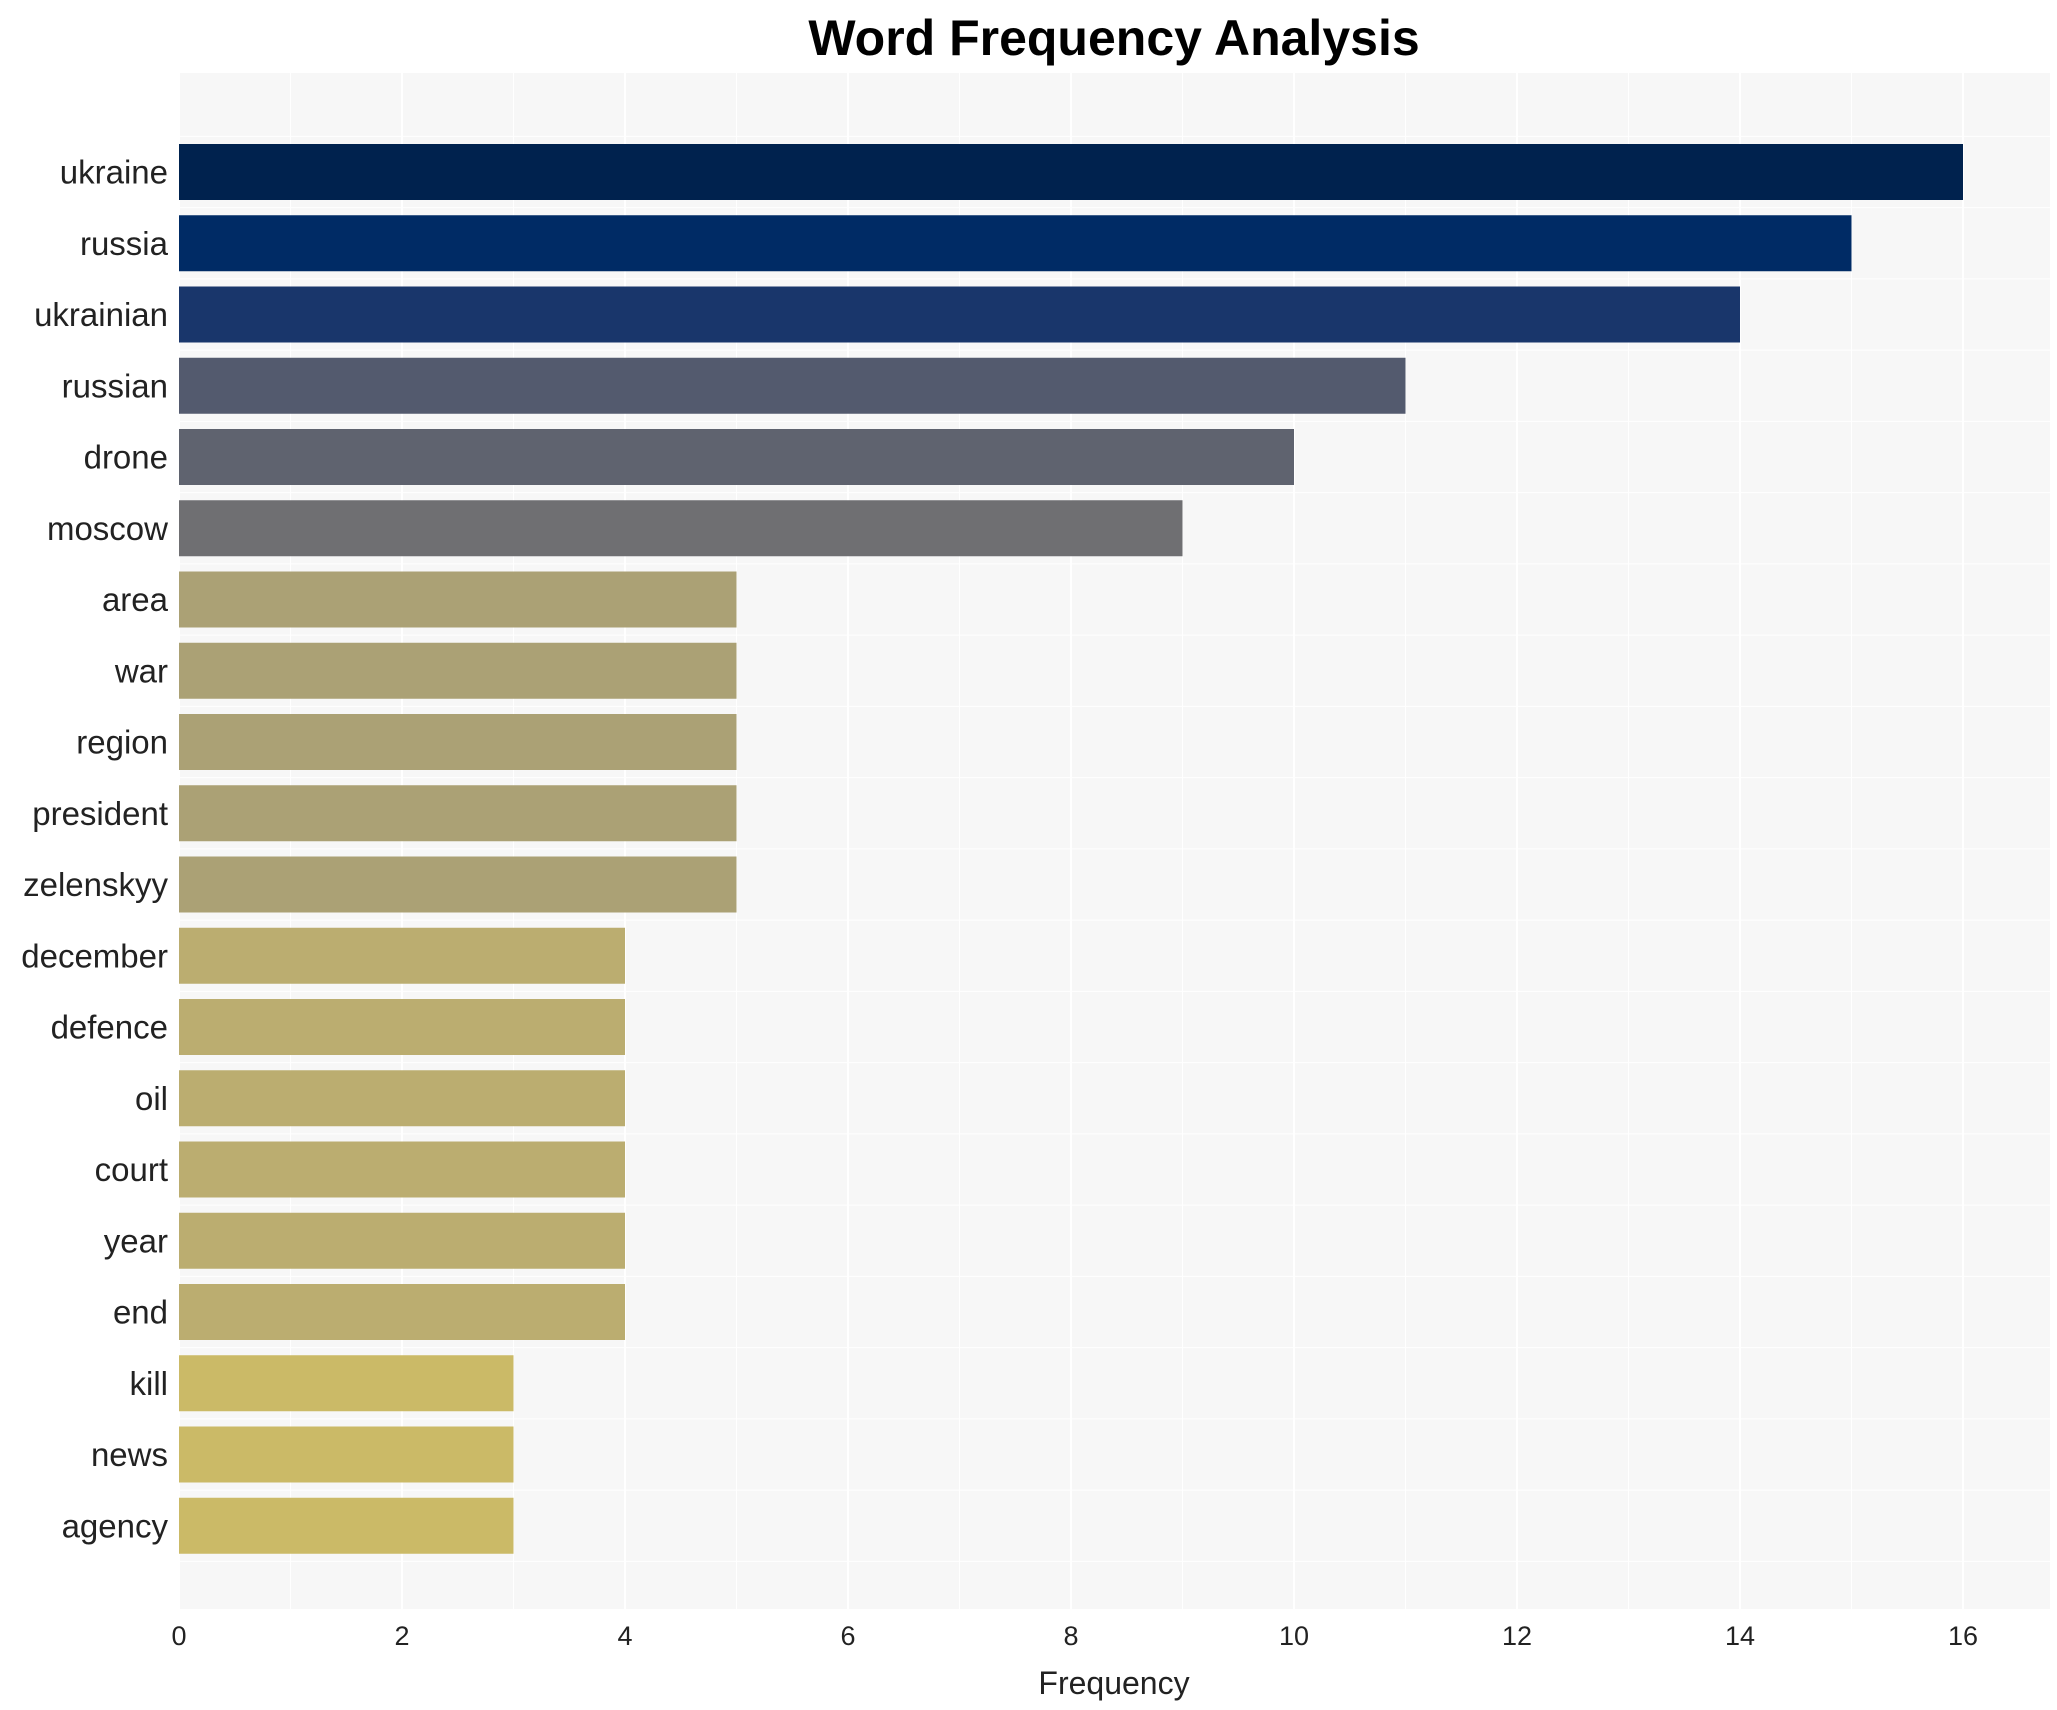 This screenshot has height=1710, width=2057. What do you see at coordinates (95, 884) in the screenshot?
I see `category-label-zelenskyy: zelenskyy` at bounding box center [95, 884].